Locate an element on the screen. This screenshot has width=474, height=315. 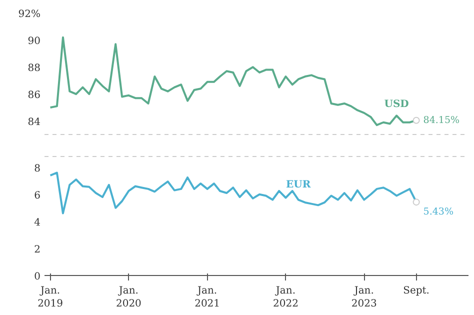
y-tick-label: 90 is located at coordinates (34, 41).